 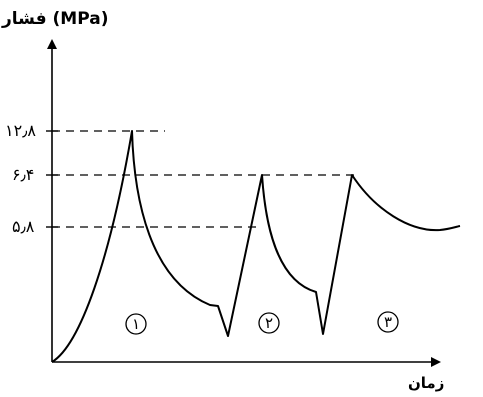 I want to click on x-axis-label: زمان, so click(x=426, y=383).